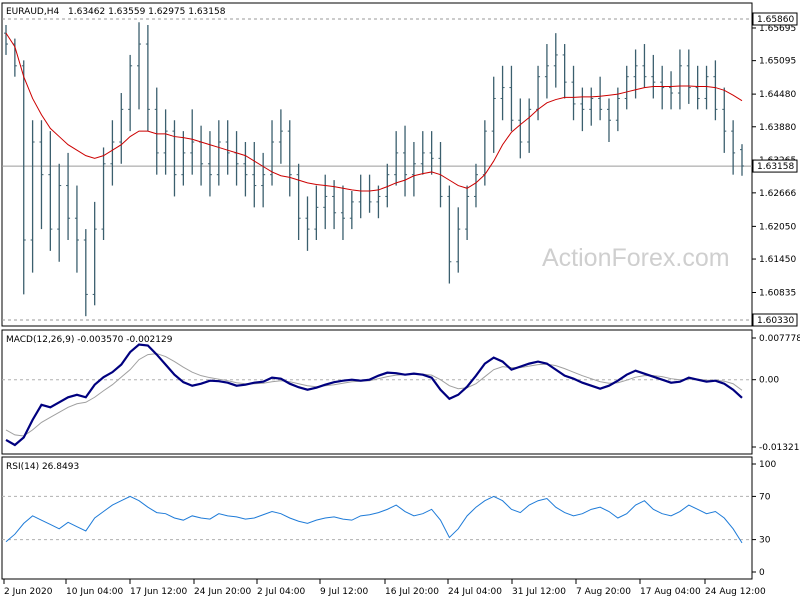  I want to click on ohlc-label: 1.63462 1.63559 1.62975 1.63158, so click(147, 12).